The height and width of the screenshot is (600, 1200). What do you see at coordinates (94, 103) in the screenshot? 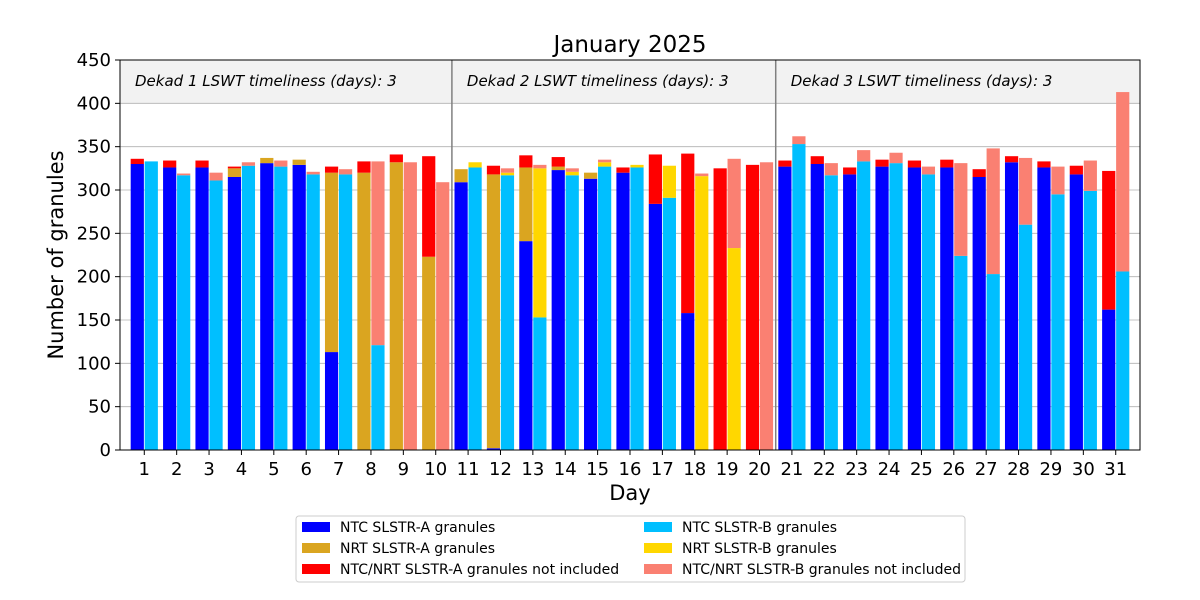
I see `y-tick-label: 400` at bounding box center [94, 103].